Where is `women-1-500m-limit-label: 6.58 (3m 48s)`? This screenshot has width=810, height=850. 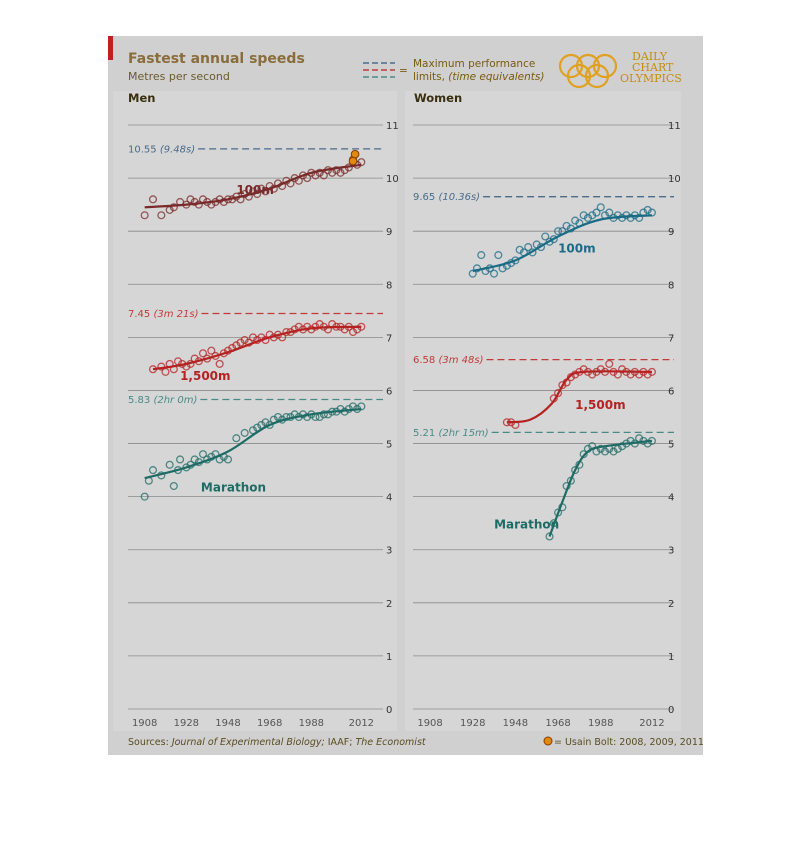
women-1-500m-limit-label: 6.58 (3m 48s) is located at coordinates (448, 360).